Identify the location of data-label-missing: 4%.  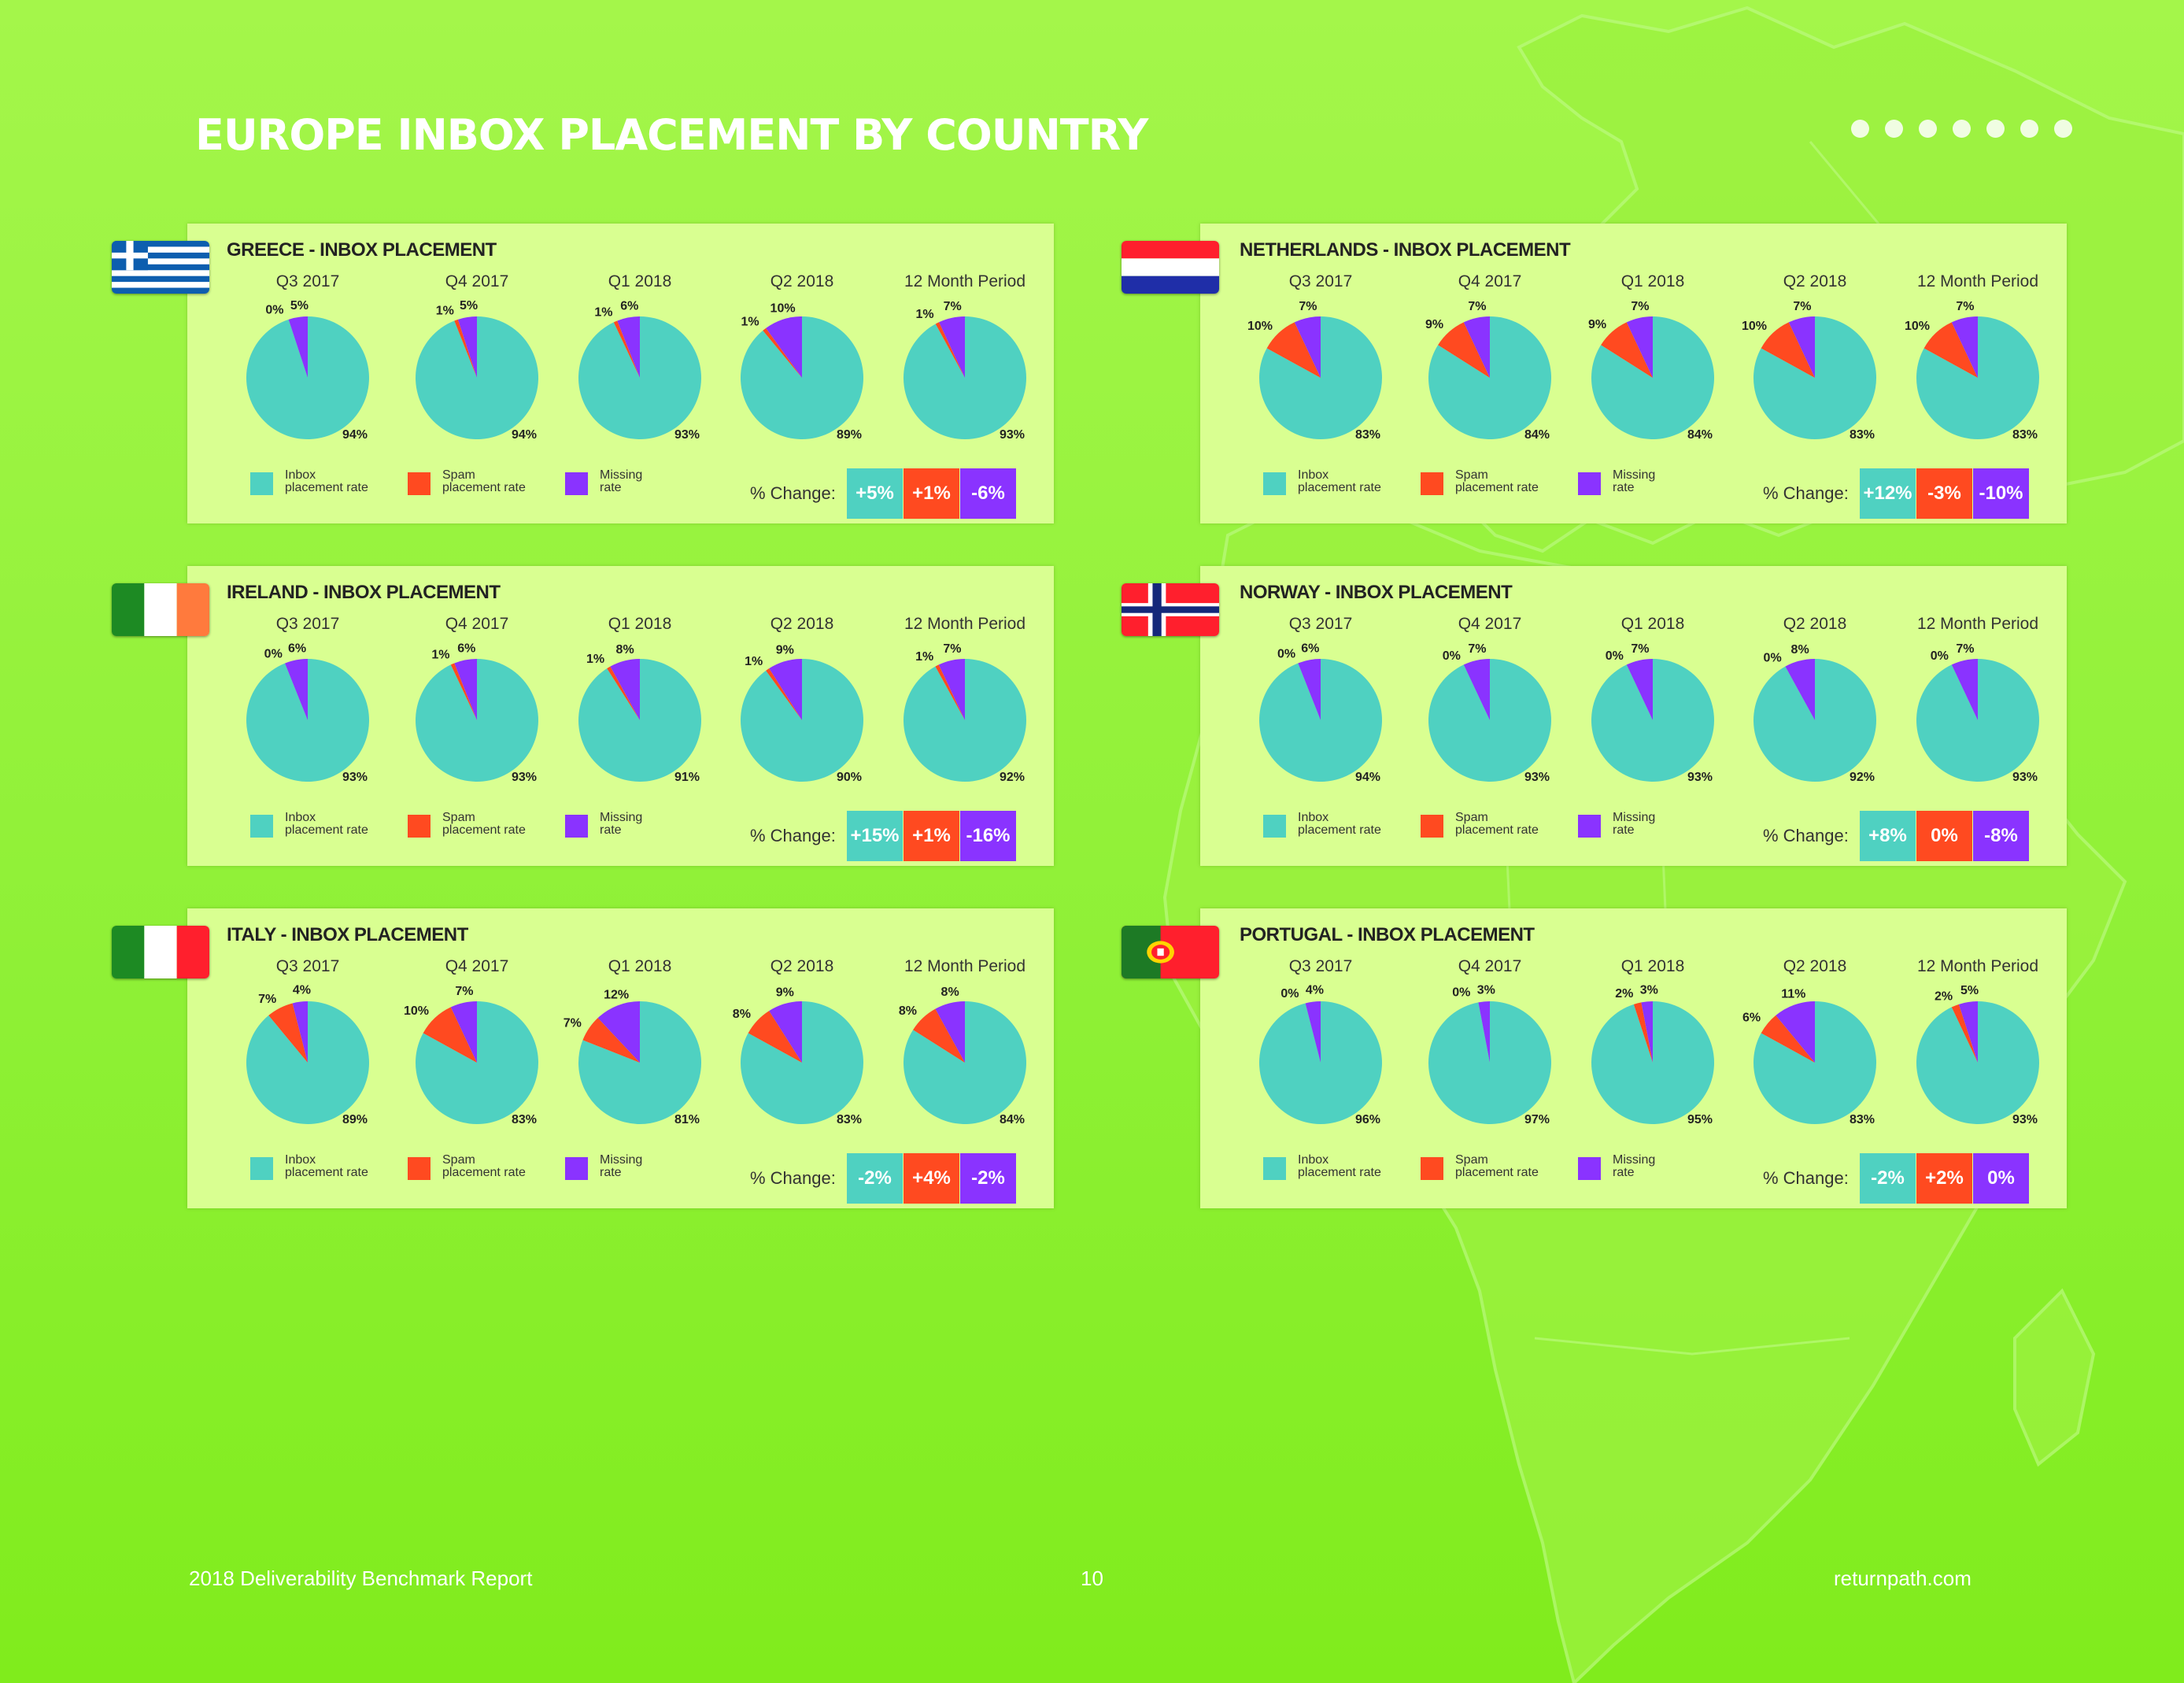
(302, 991).